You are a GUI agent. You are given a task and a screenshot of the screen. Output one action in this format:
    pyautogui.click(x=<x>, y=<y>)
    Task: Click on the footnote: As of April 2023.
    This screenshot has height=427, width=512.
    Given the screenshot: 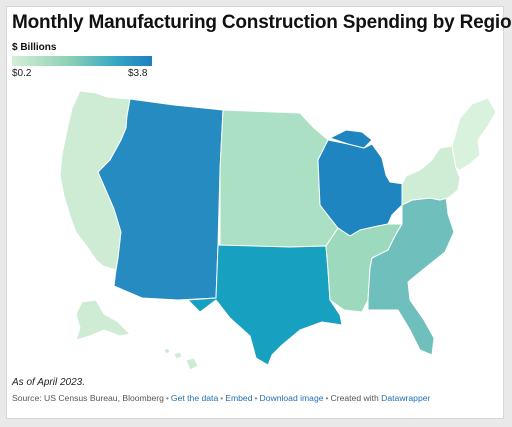 What is the action you would take?
    pyautogui.click(x=49, y=382)
    